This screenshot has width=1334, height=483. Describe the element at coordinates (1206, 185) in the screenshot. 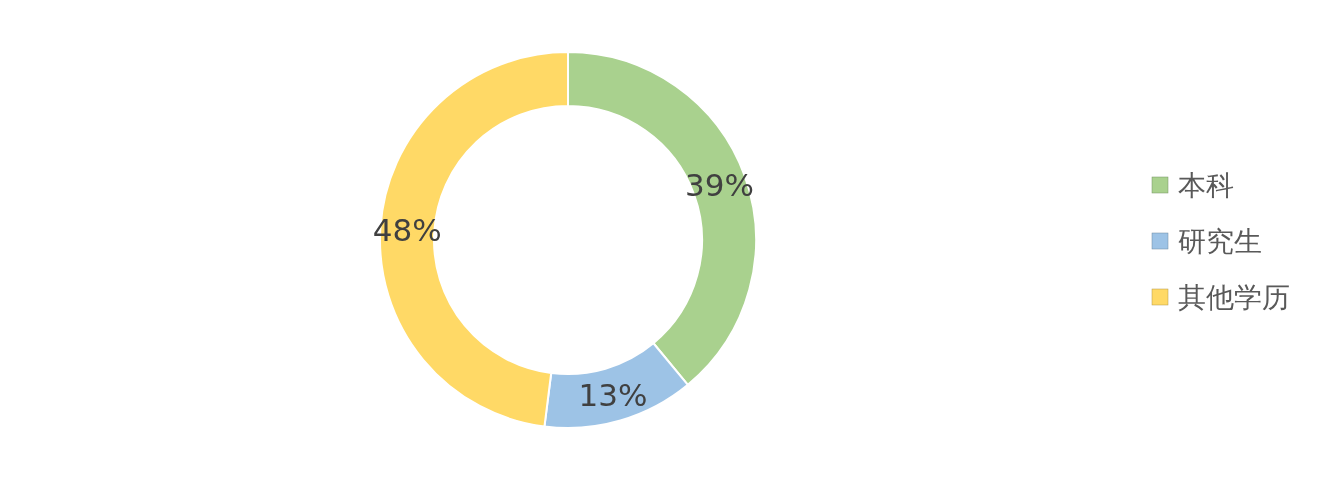

I see `legend-label: 本科` at that location.